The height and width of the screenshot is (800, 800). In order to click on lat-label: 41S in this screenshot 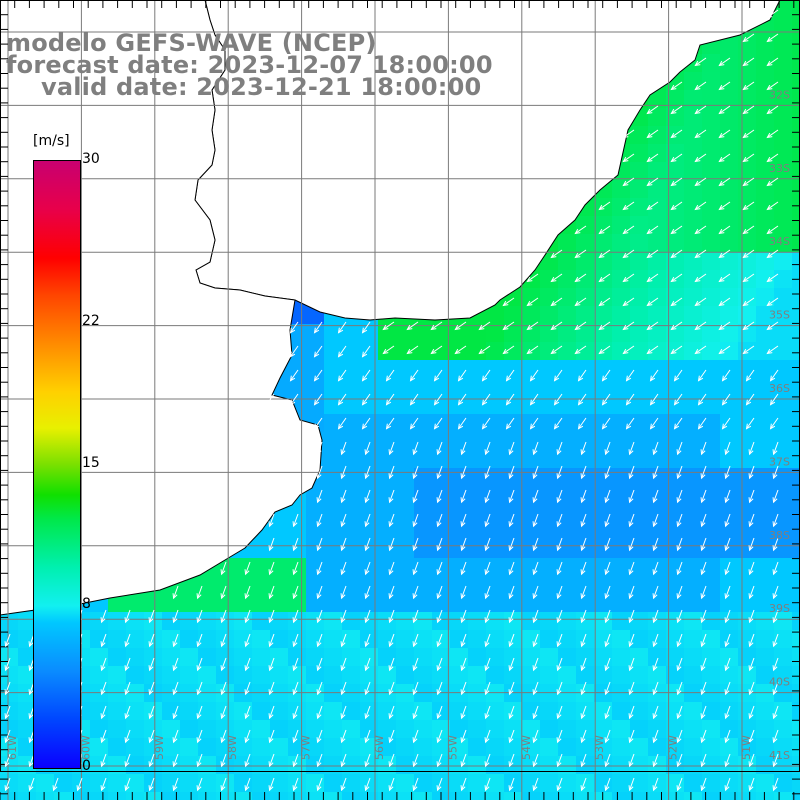, I will do `click(779, 755)`.